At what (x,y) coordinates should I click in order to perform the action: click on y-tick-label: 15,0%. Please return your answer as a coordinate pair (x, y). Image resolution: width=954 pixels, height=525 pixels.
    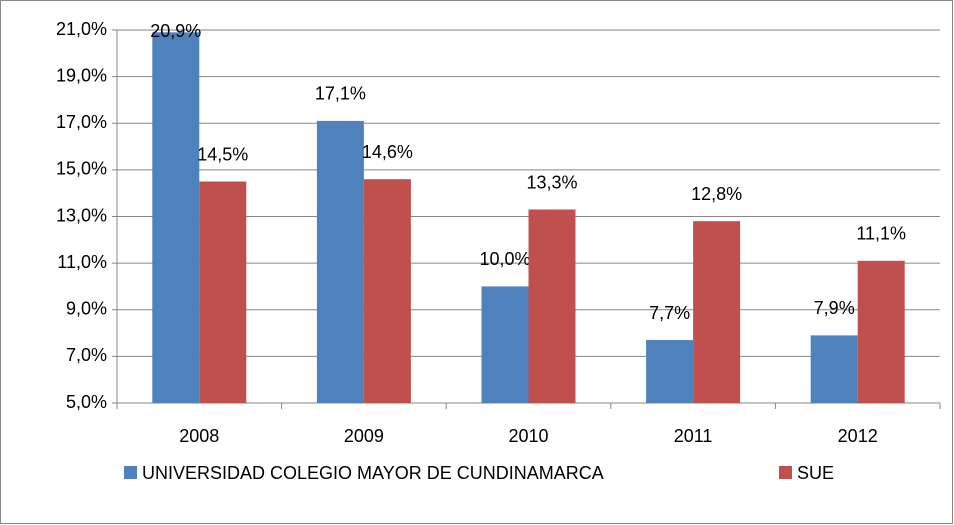
    Looking at the image, I should click on (81, 169).